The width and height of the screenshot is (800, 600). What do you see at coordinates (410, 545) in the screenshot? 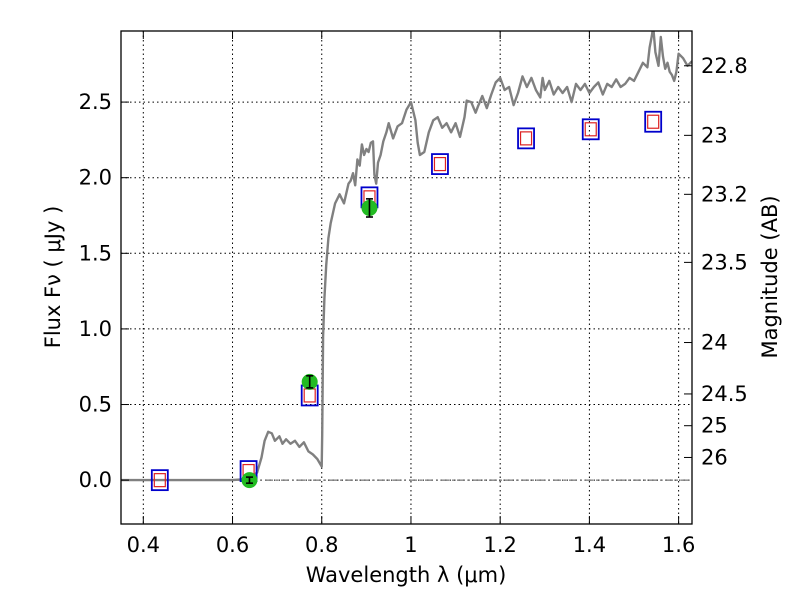
I see `x-tick-label: 1` at bounding box center [410, 545].